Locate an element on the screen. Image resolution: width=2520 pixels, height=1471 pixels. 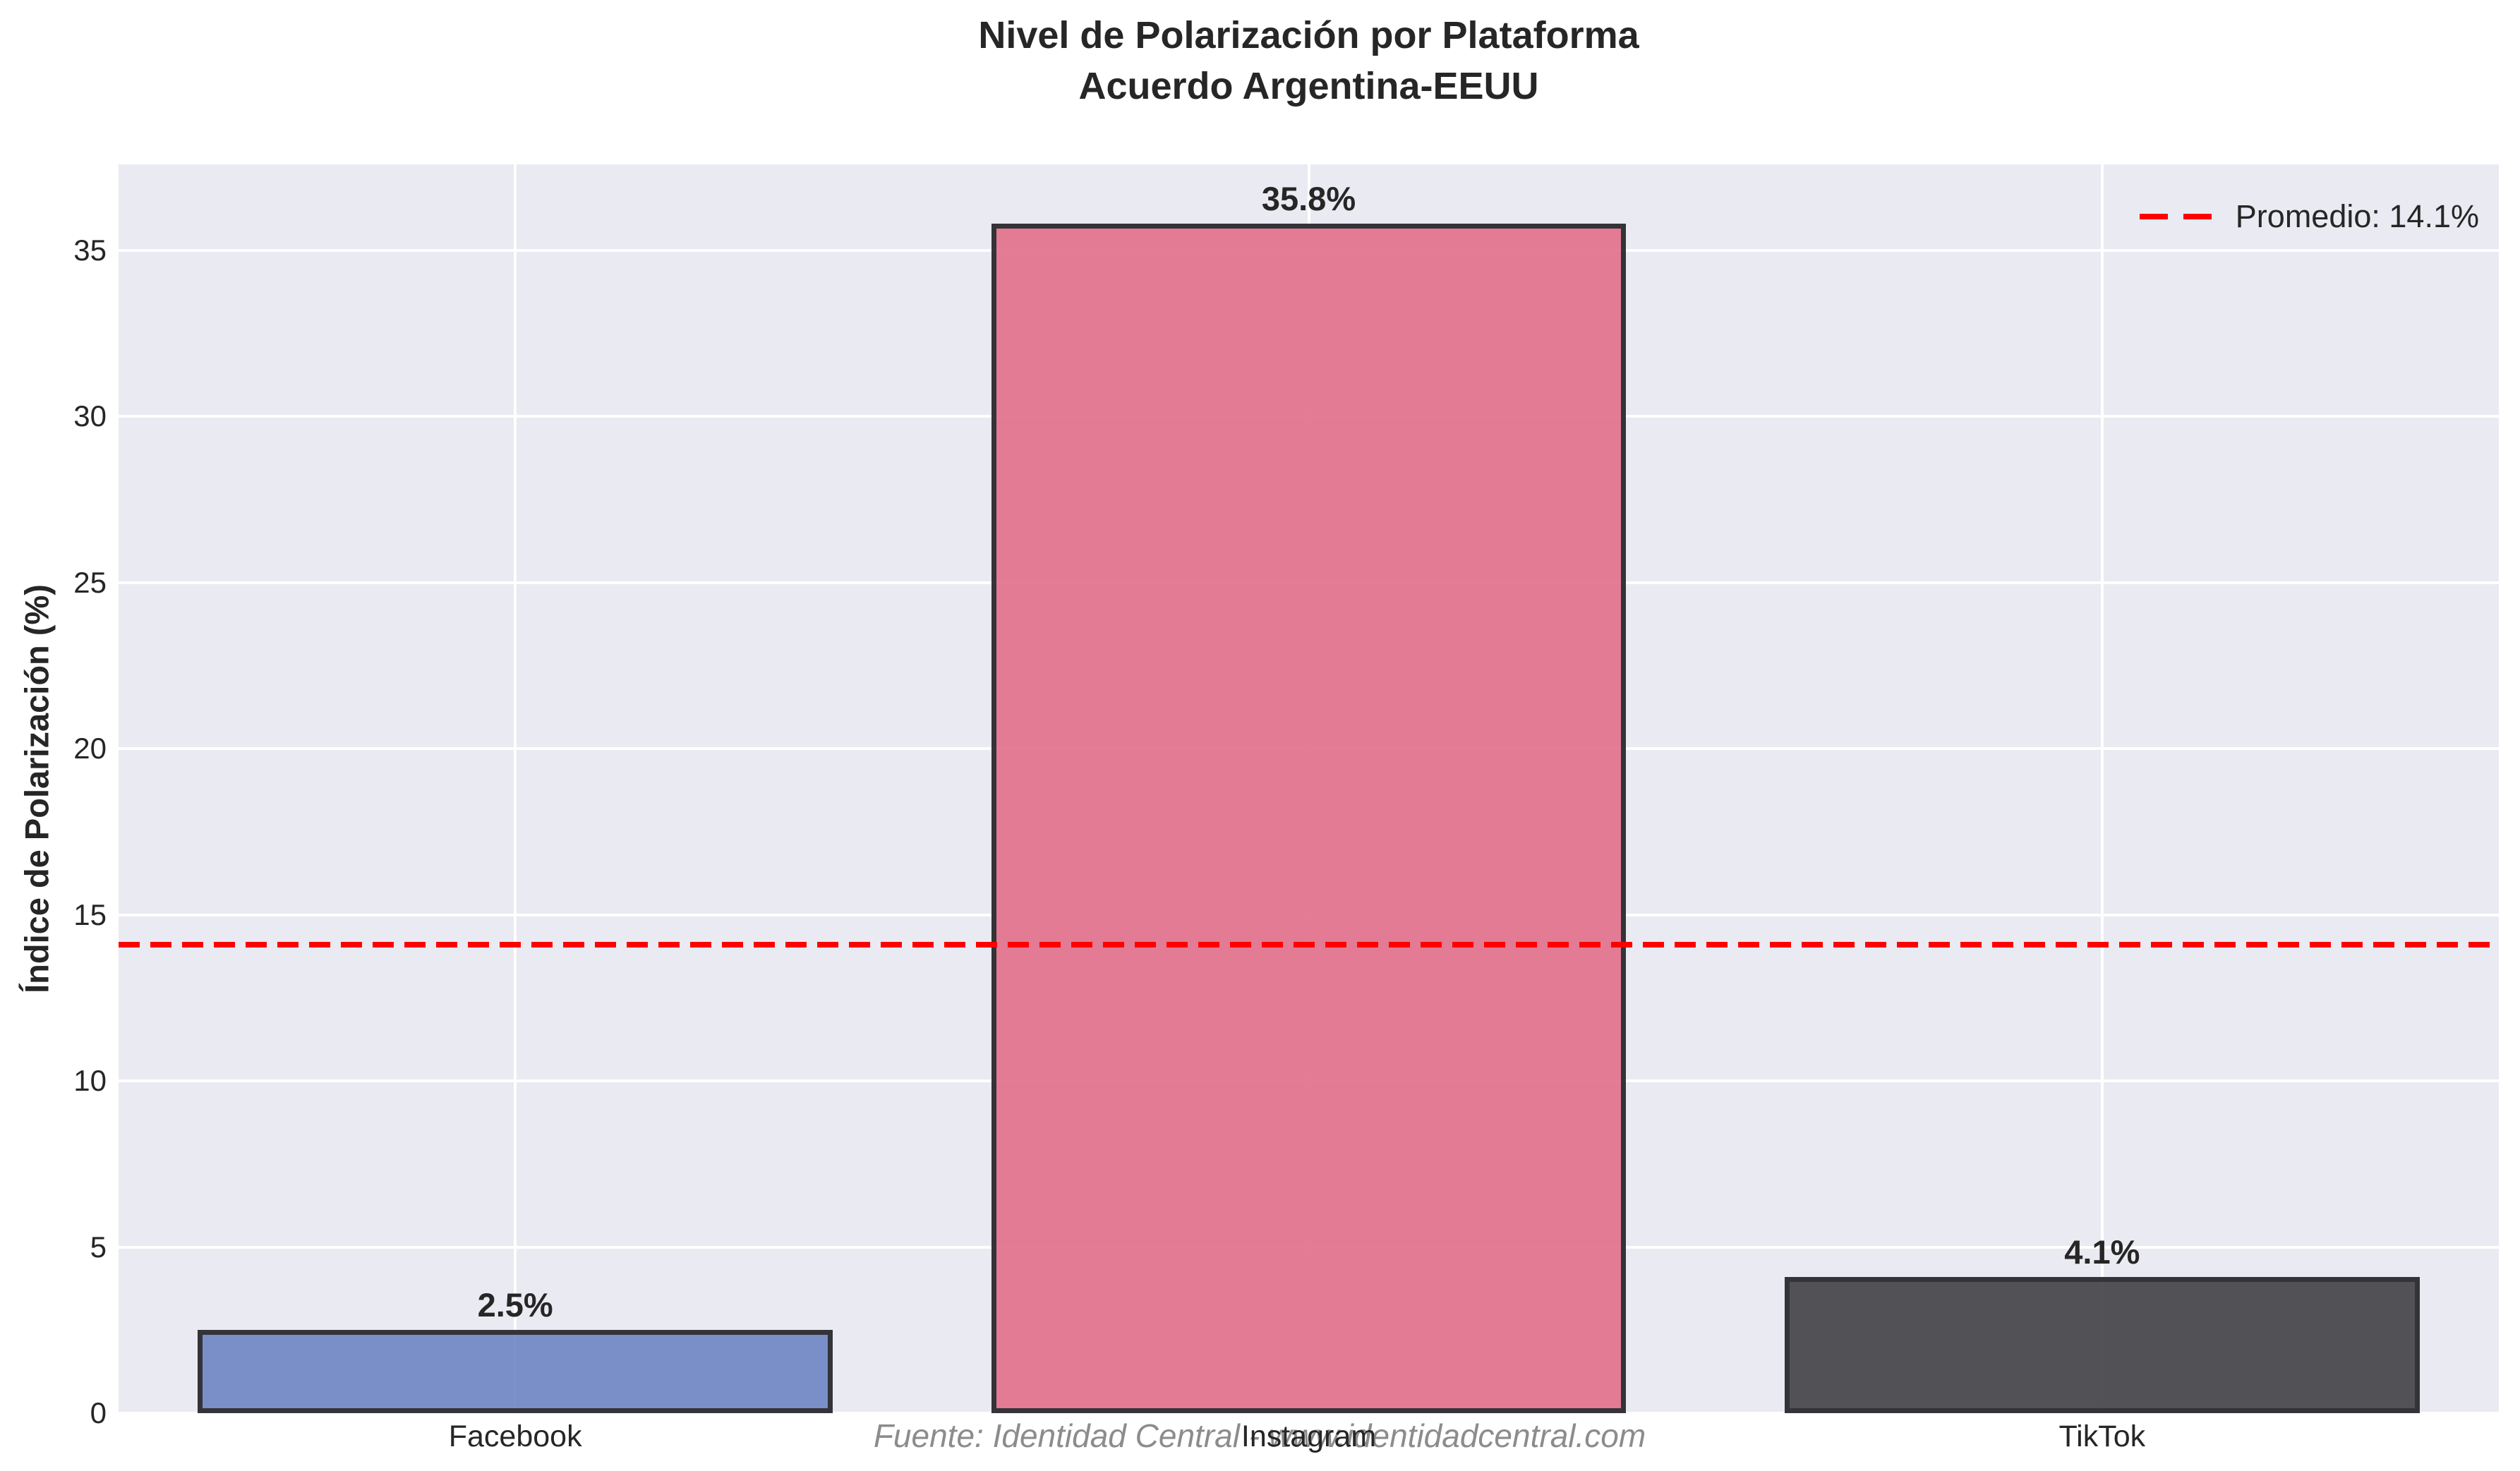
bar-value-label-tiktok: 4.1% is located at coordinates (2102, 1252).